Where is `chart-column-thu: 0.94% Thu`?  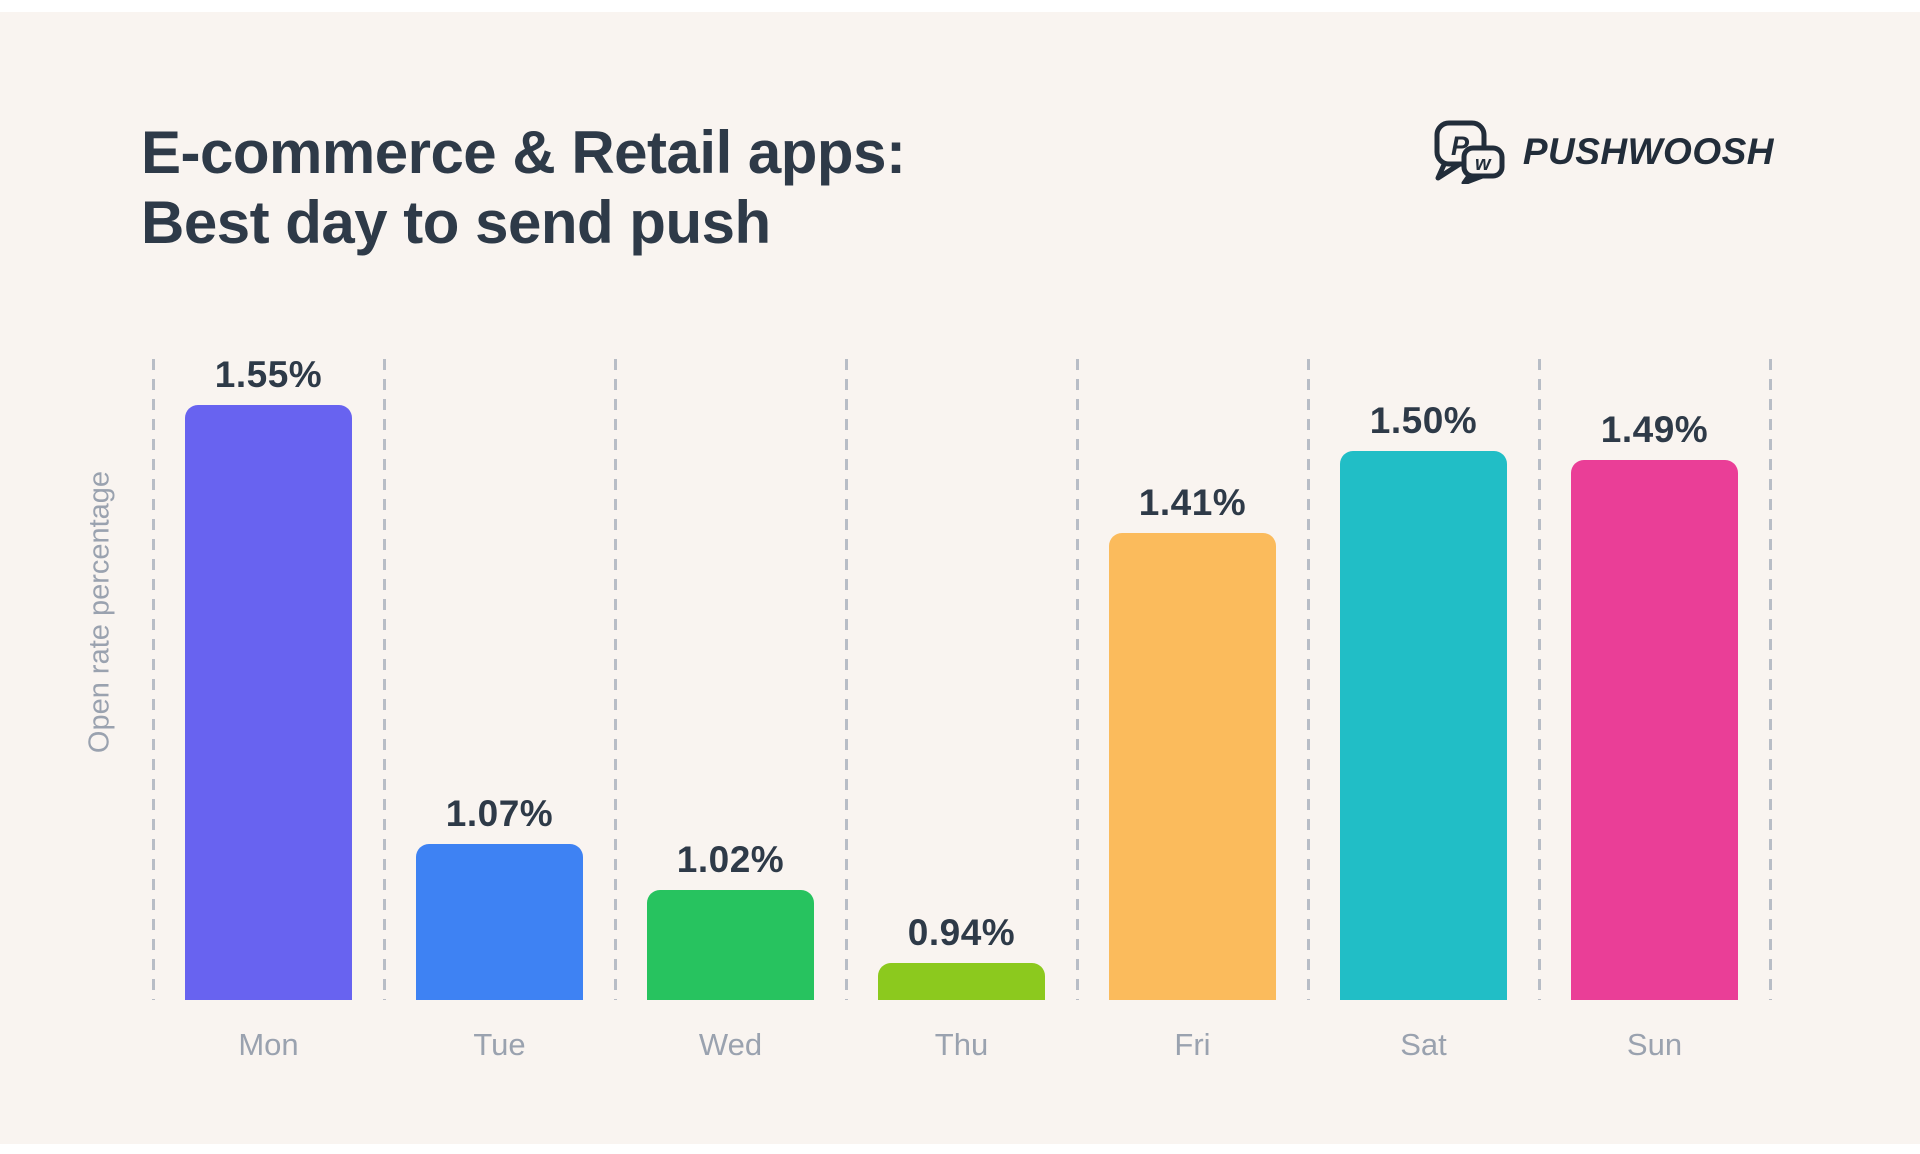 chart-column-thu: 0.94% Thu is located at coordinates (961, 710).